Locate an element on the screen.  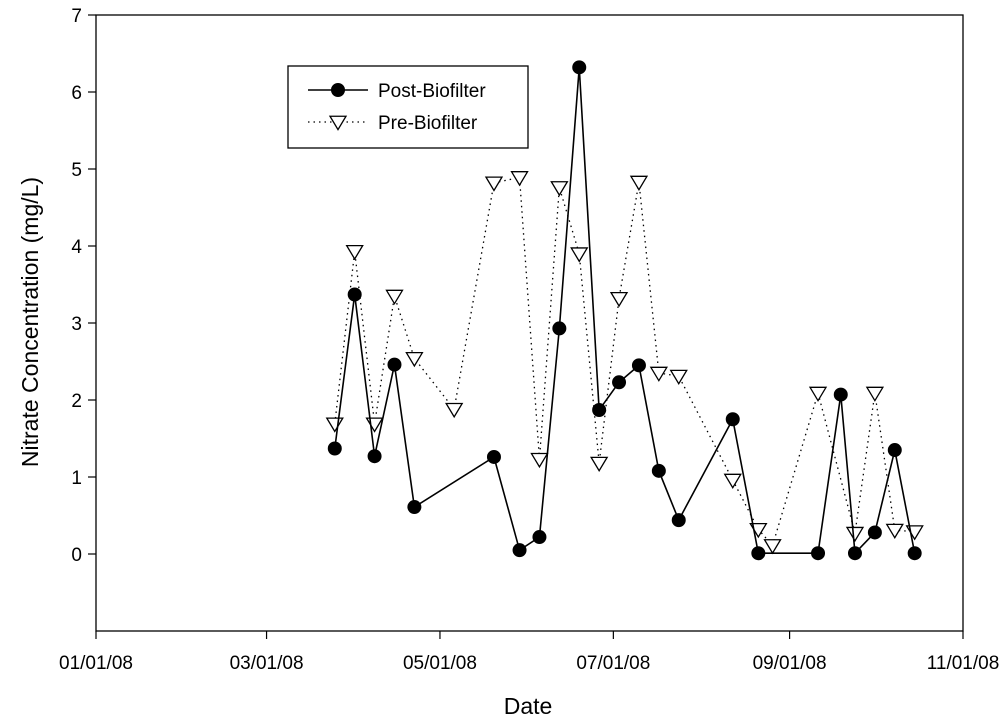
y-tick-label: 1 is located at coordinates (76, 478).